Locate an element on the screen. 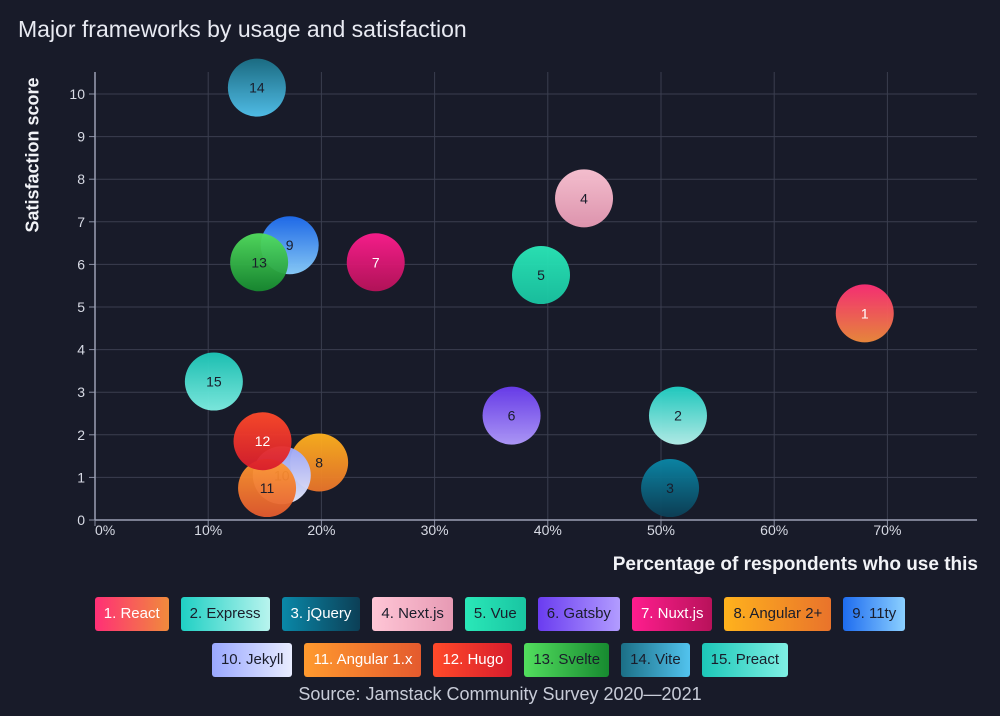 This screenshot has height=716, width=1000. legend-item-4: 4. Next.js is located at coordinates (412, 614).